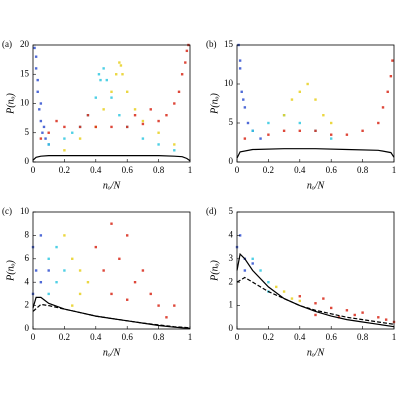 The image size is (400, 400). I want to click on y-tick-label: 4, so click(27, 281).